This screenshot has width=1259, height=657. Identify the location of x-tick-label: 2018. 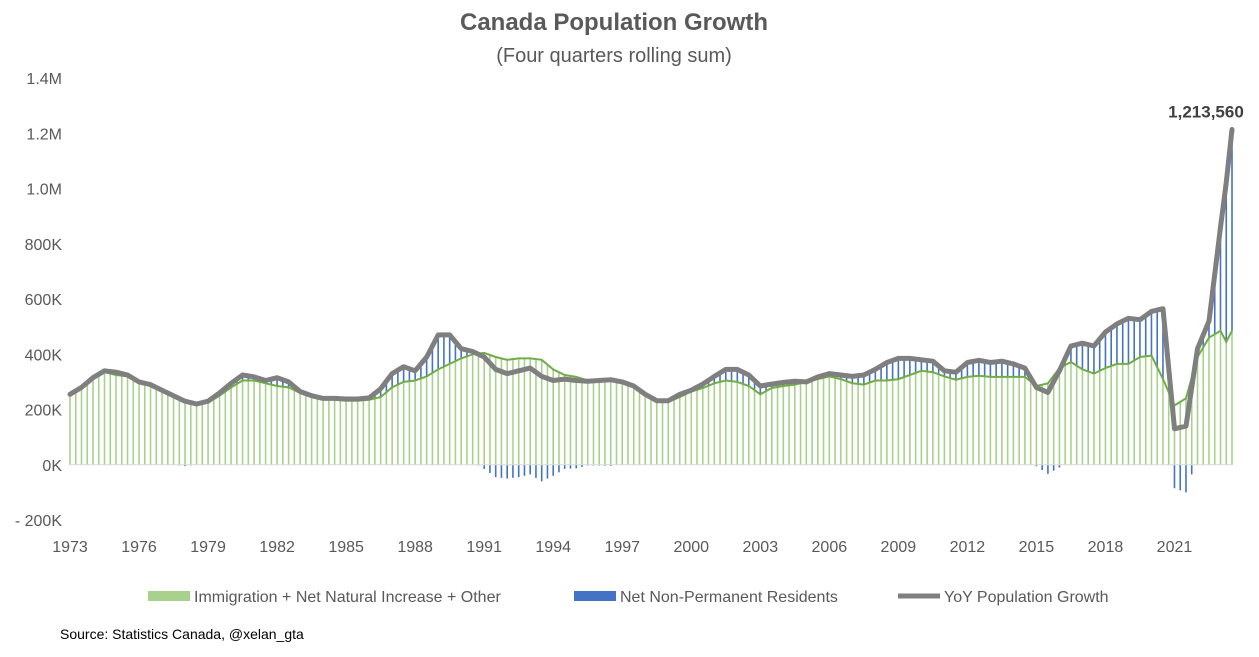
(1106, 547).